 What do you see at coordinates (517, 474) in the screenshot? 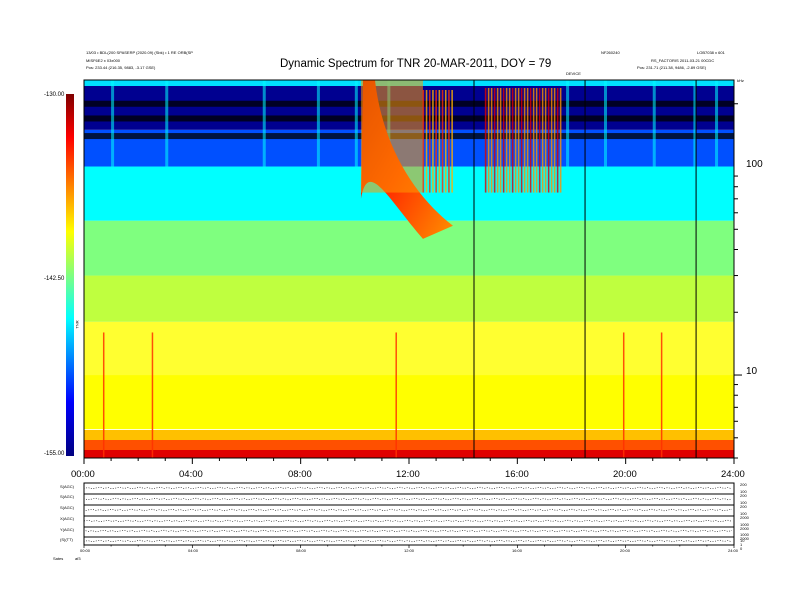
I see `x-tick-4: 16:00` at bounding box center [517, 474].